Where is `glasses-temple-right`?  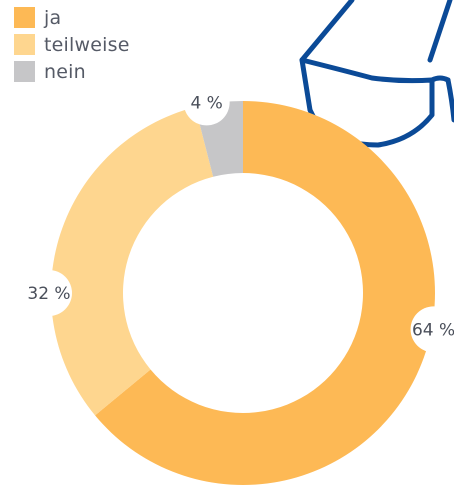 glasses-temple-right is located at coordinates (440, 31).